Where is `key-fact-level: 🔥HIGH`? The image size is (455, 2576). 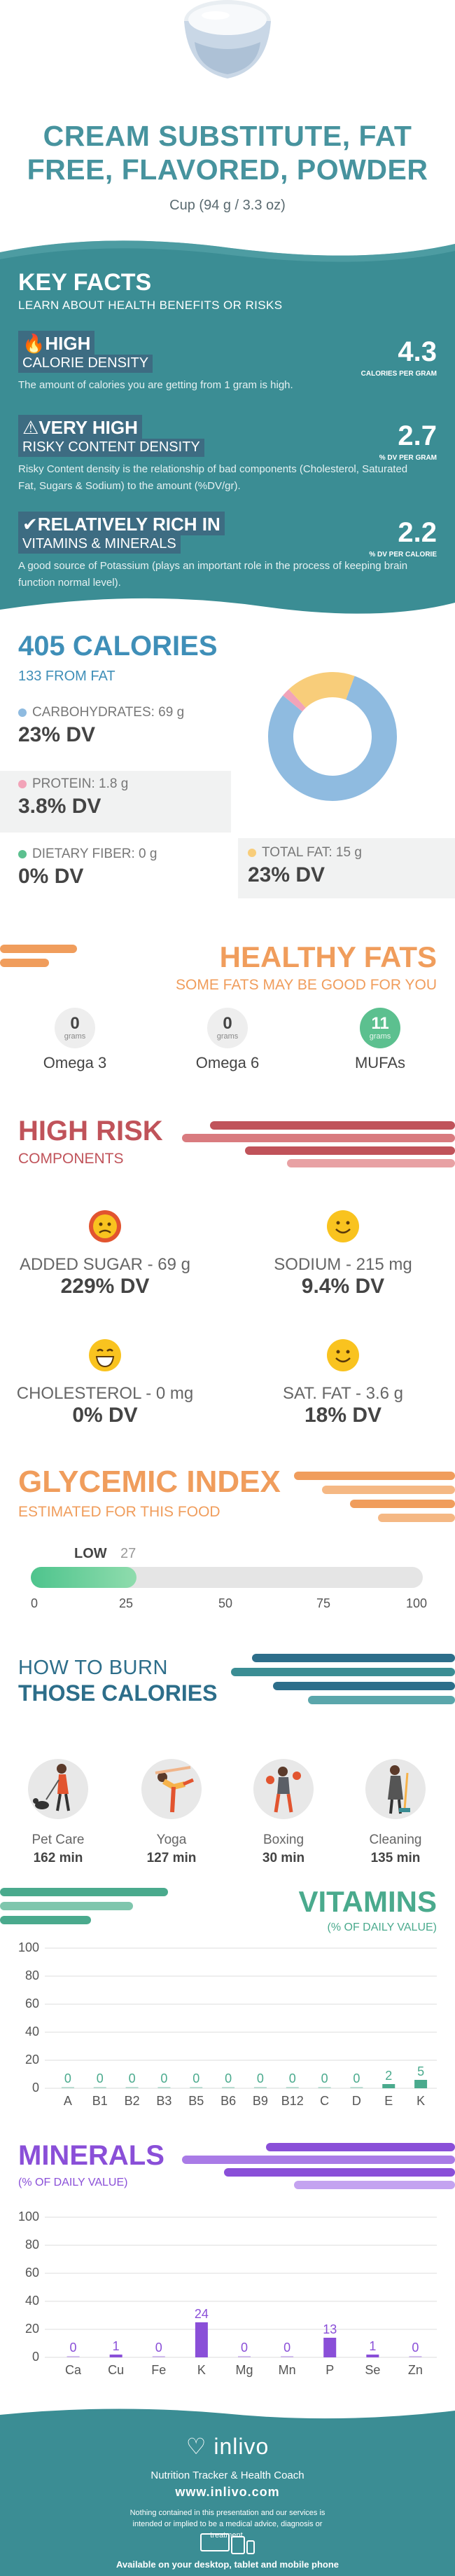 key-fact-level: 🔥HIGH is located at coordinates (56, 343).